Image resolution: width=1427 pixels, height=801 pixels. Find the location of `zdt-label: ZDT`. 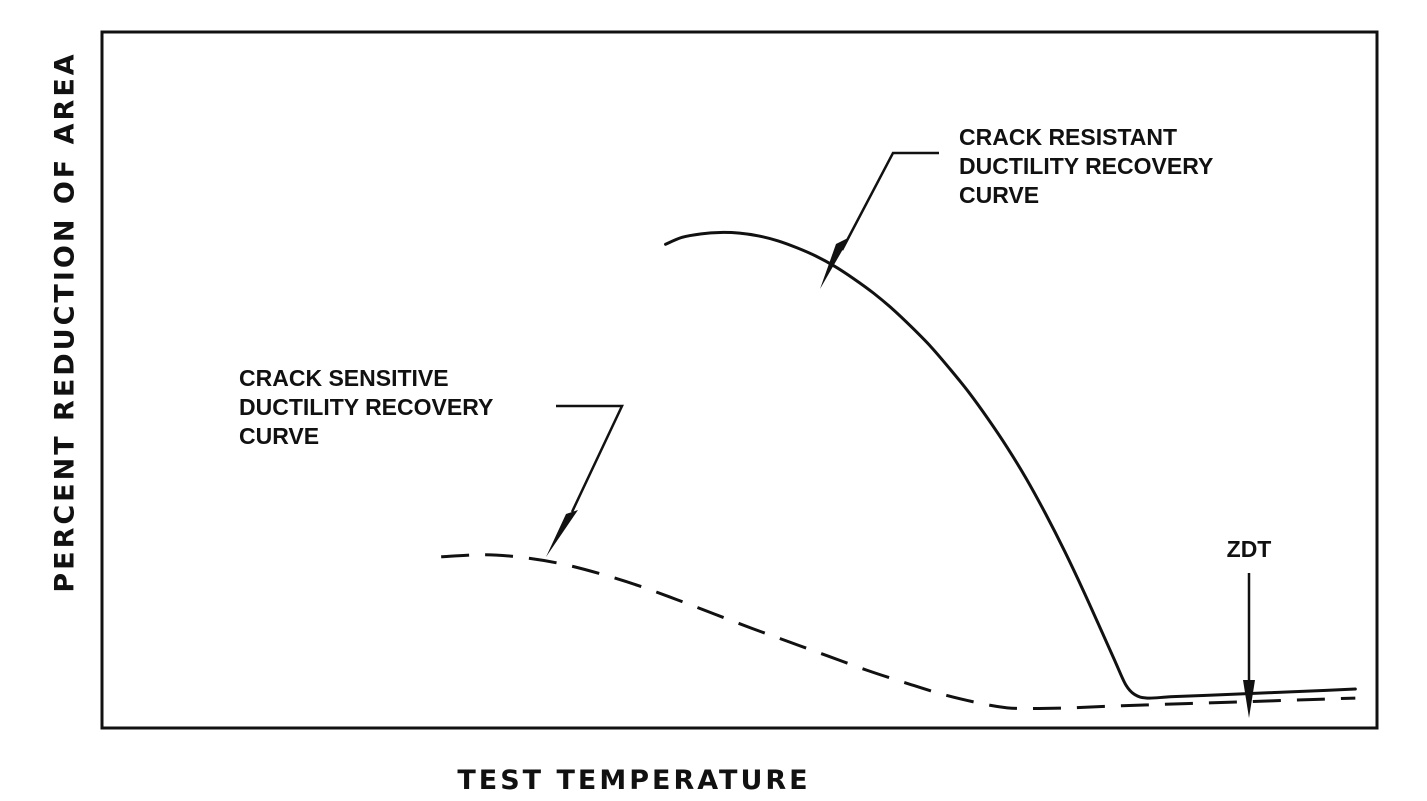

zdt-label: ZDT is located at coordinates (1249, 549).